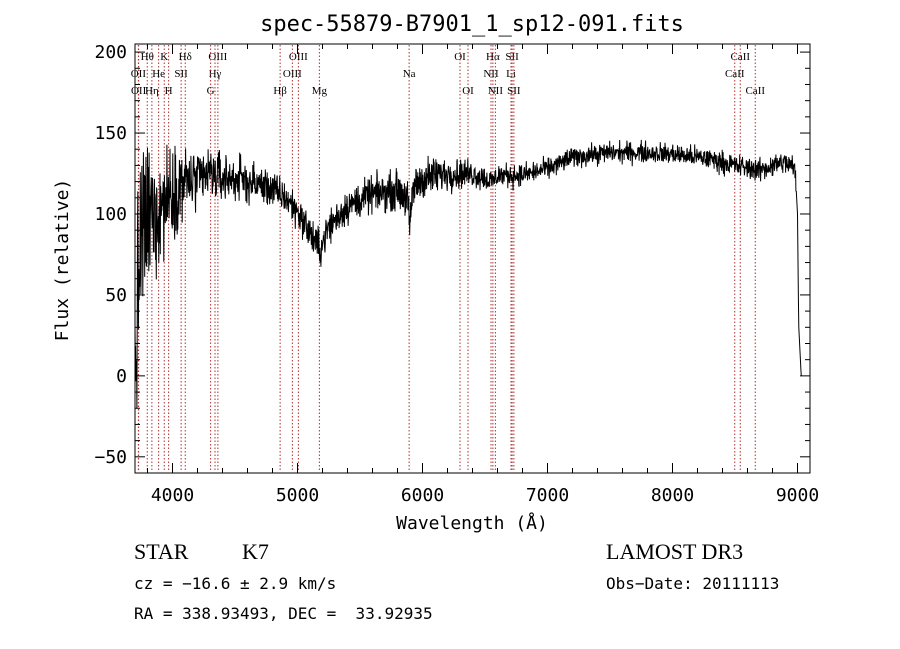  What do you see at coordinates (472, 523) in the screenshot?
I see `x-axis-label: Wavelength (Å)` at bounding box center [472, 523].